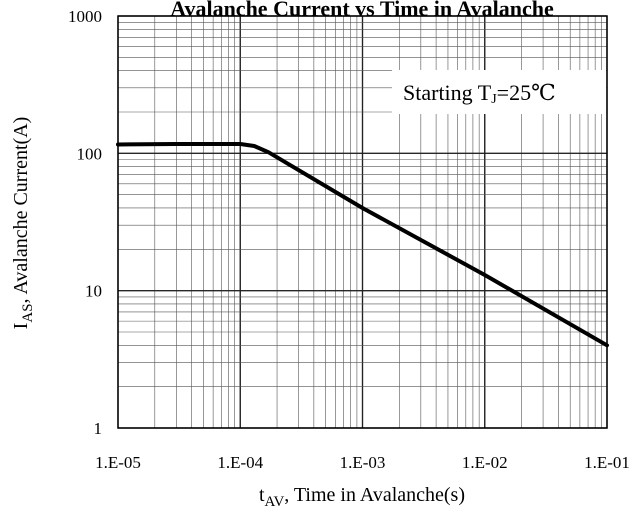 Image resolution: width=639 pixels, height=508 pixels. Describe the element at coordinates (93, 291) in the screenshot. I see `y-tick-label: 10` at that location.